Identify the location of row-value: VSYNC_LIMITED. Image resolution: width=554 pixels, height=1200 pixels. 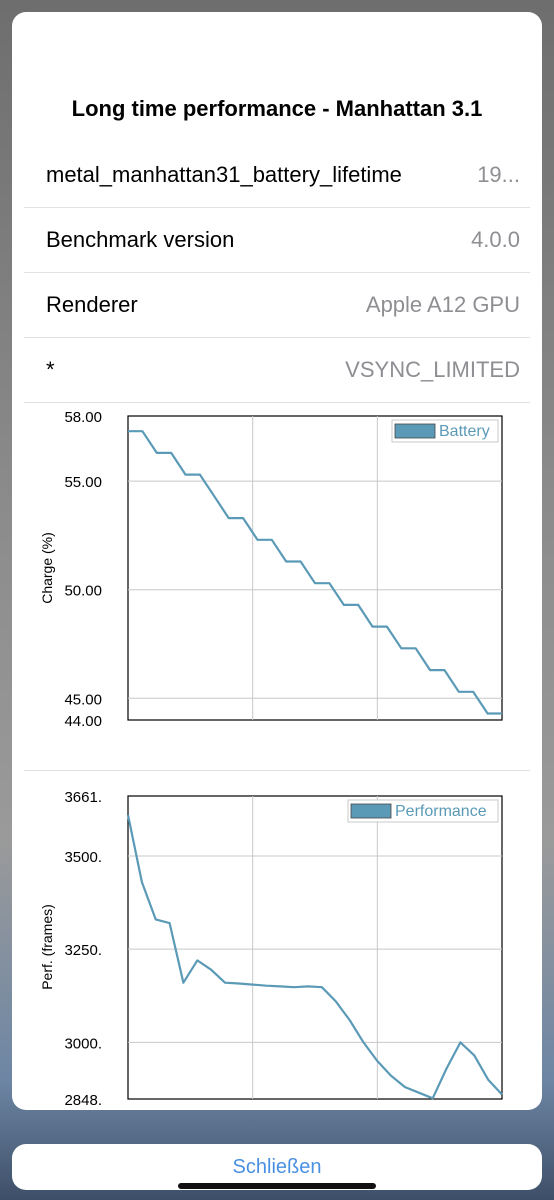
(432, 369).